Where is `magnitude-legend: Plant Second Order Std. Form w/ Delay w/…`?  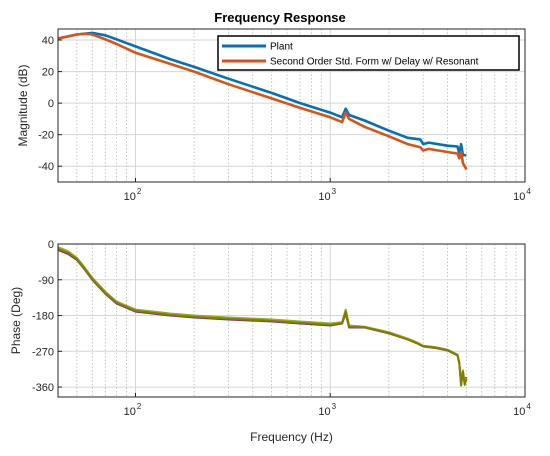 magnitude-legend: Plant Second Order Std. Form w/ Delay w/… is located at coordinates (368, 53).